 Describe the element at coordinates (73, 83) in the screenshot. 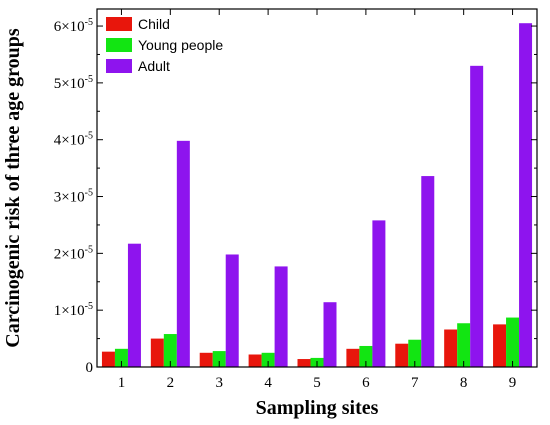

I see `y-tick-label: 5×10⁻⁵` at that location.